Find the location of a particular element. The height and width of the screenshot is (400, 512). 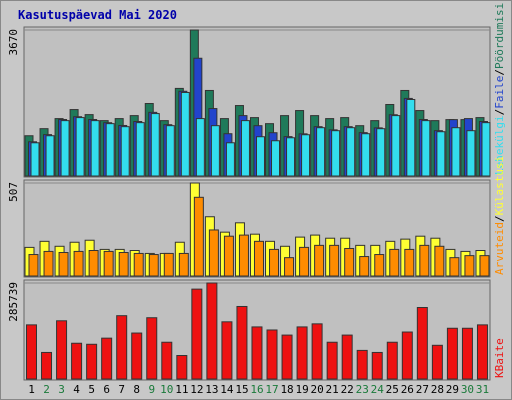

x-tick-label: 11 is located at coordinates (181, 389).